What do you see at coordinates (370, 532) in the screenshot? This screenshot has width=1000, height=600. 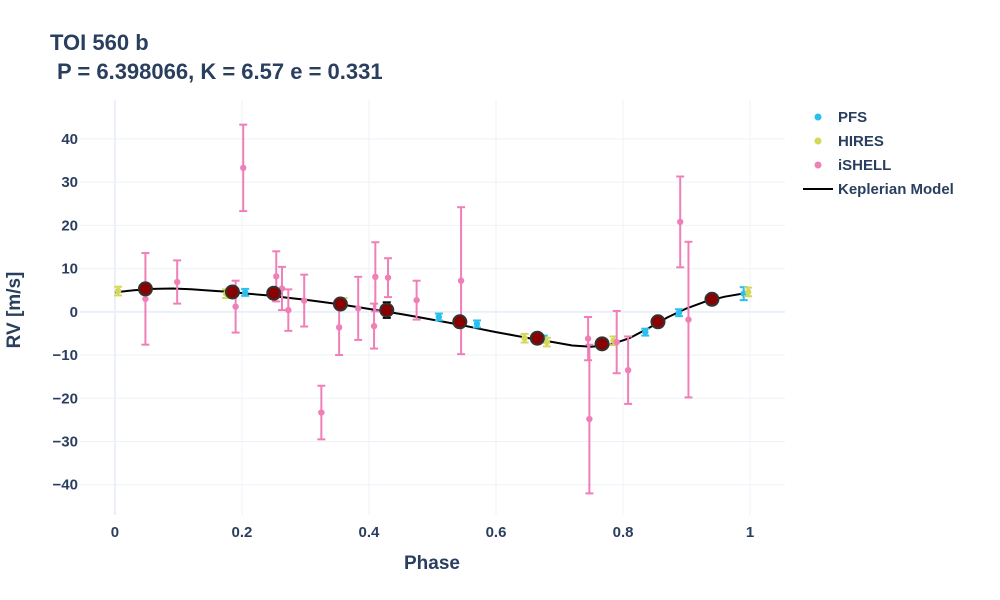 I see `x-tick-label: 0.4` at bounding box center [370, 532].